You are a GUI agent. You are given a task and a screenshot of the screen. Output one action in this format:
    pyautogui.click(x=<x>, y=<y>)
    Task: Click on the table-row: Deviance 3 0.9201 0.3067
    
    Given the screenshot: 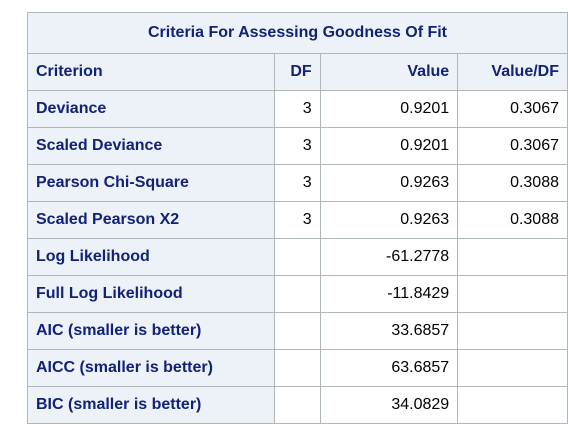 What is the action you would take?
    pyautogui.click(x=298, y=109)
    